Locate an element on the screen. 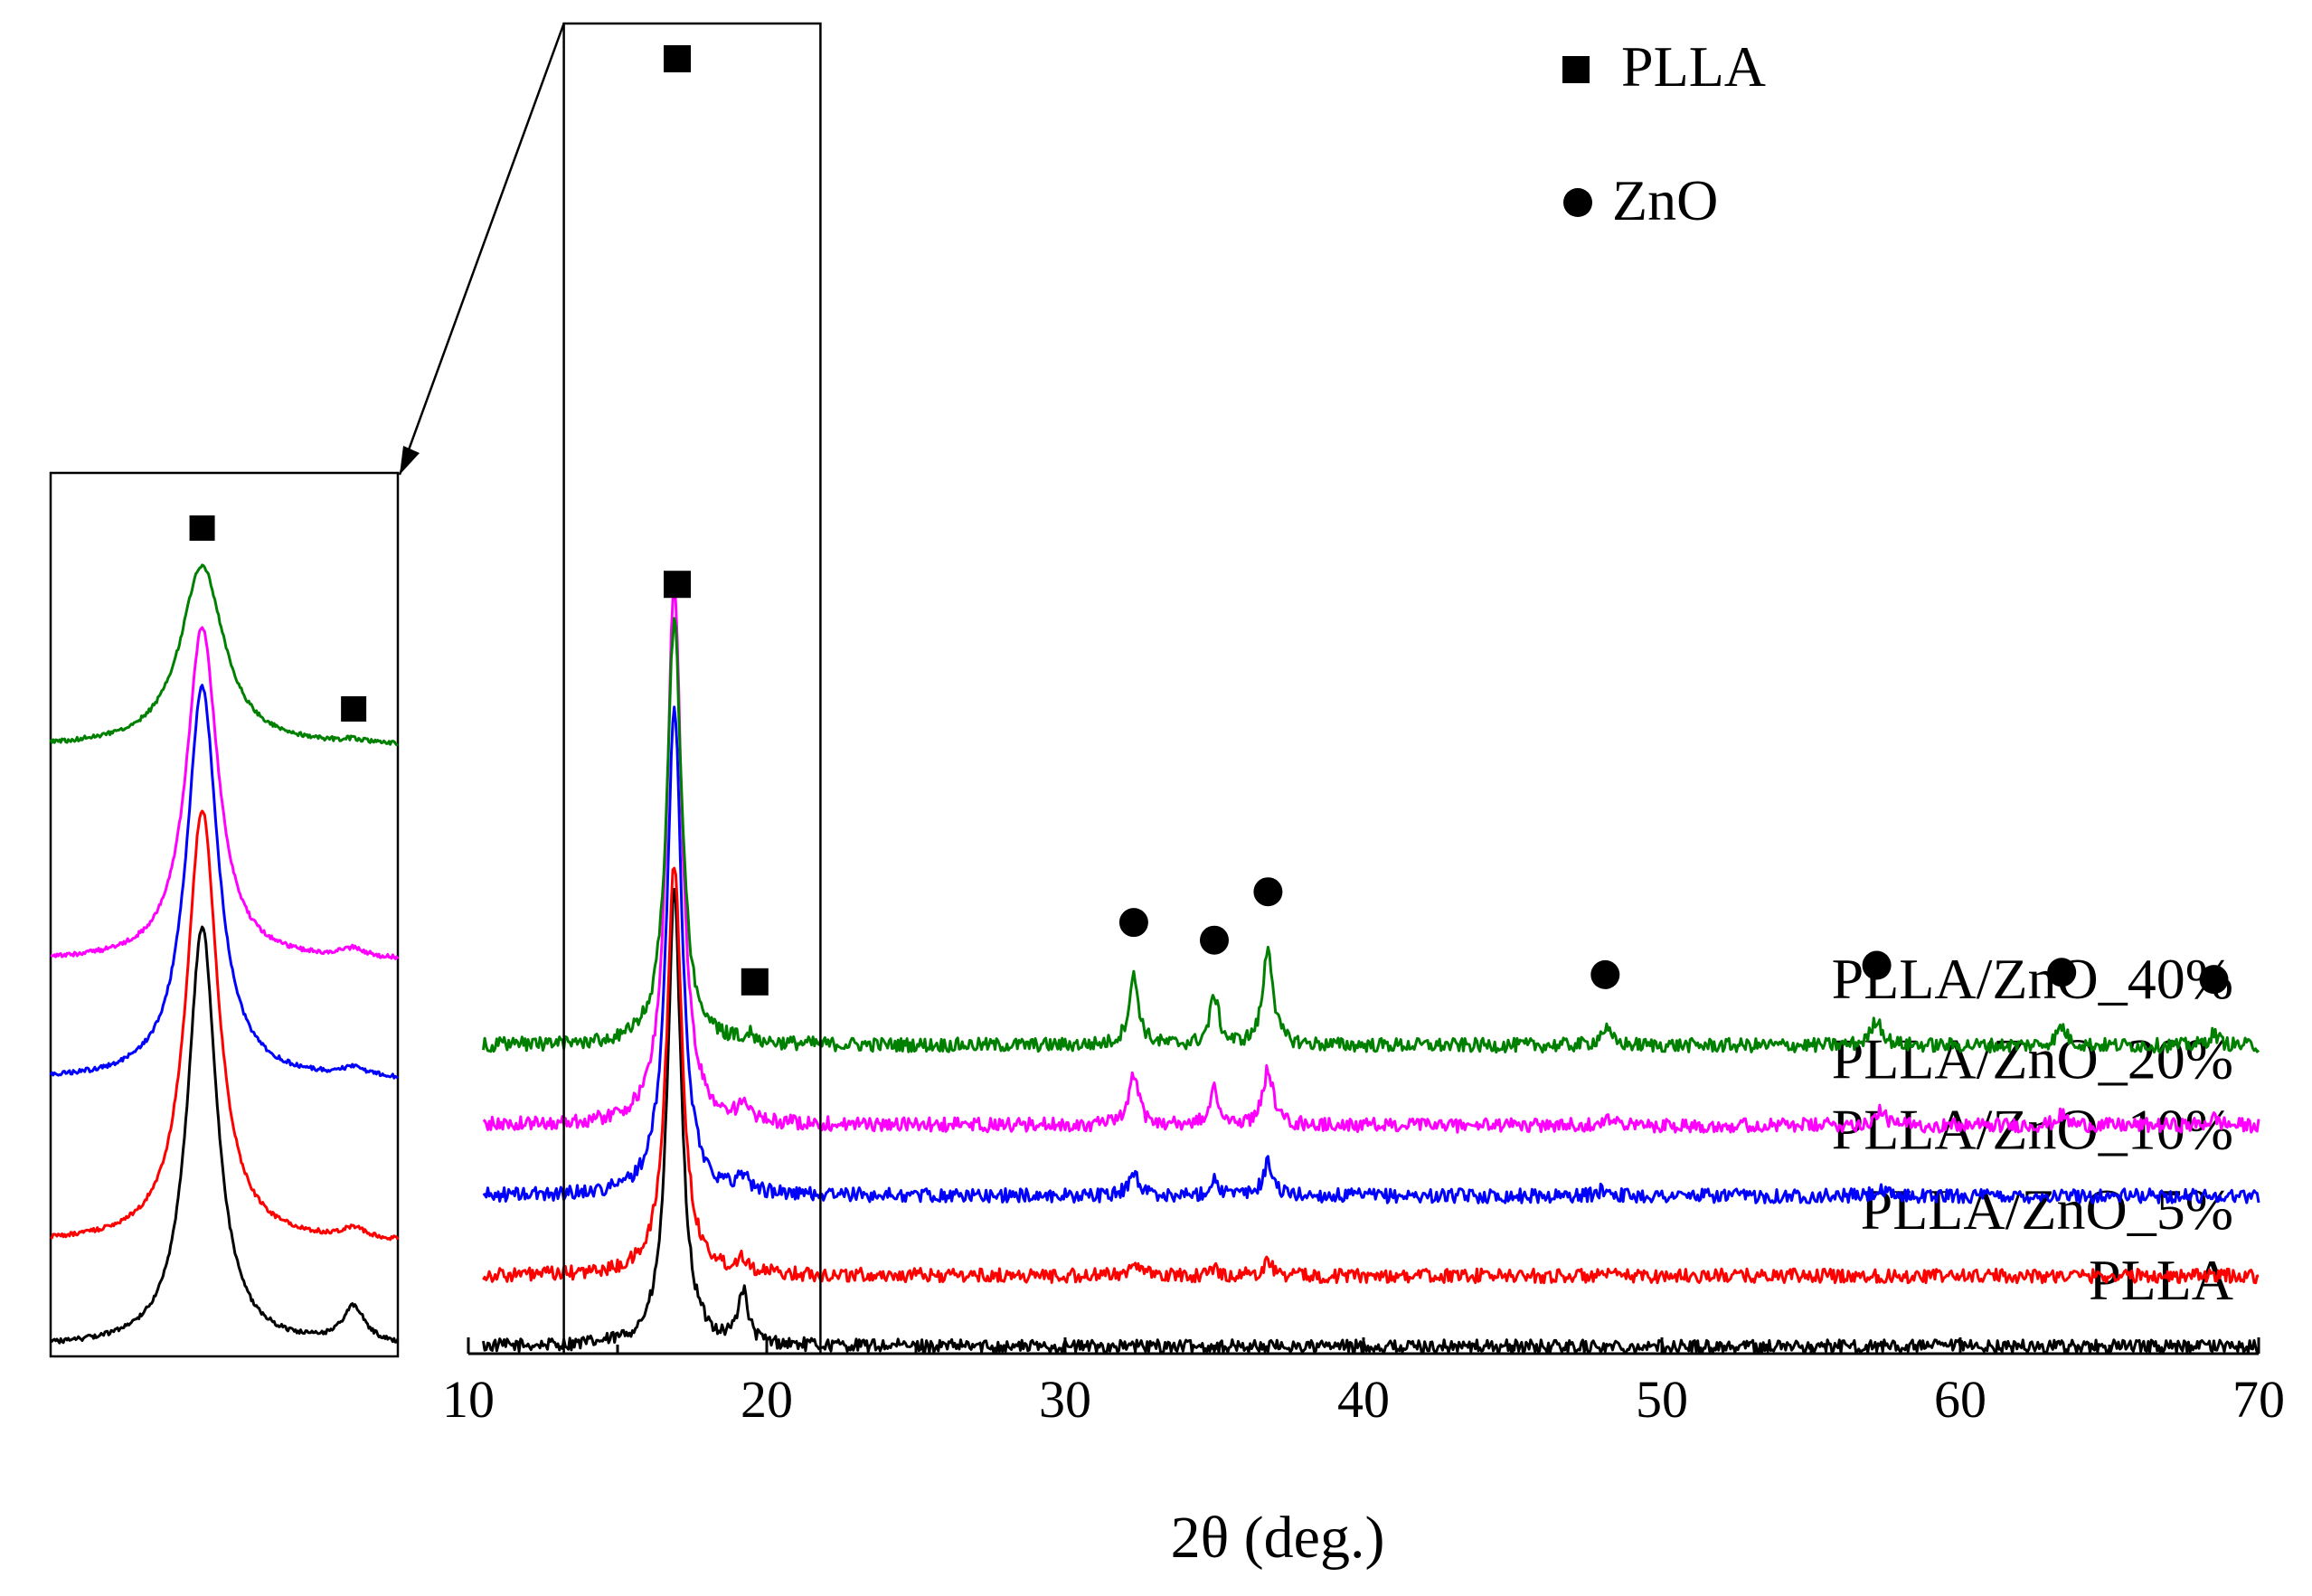 The image size is (2312, 1596). legend-circle-marker is located at coordinates (1577, 203).